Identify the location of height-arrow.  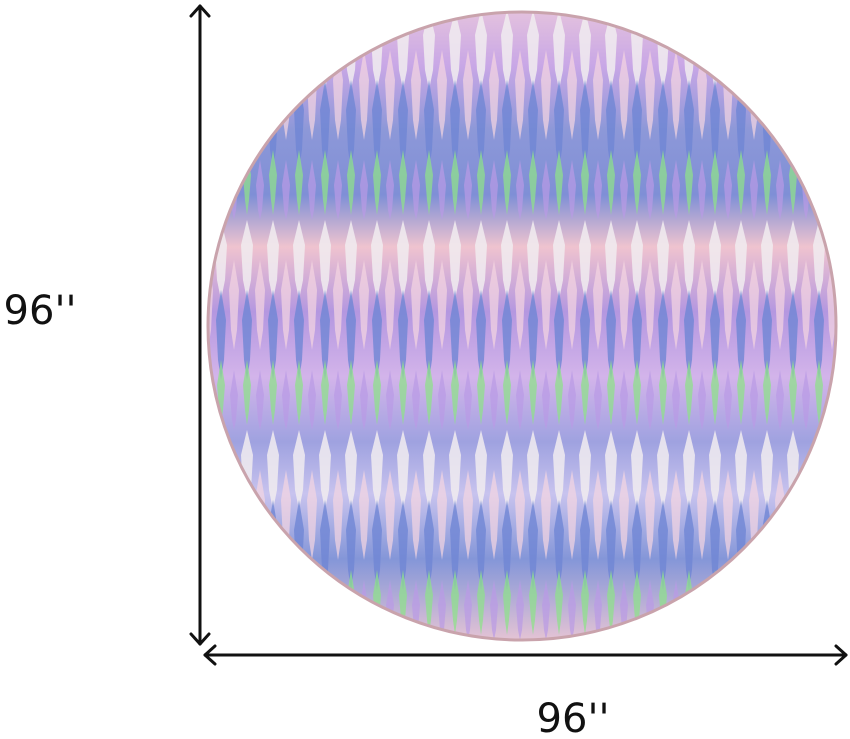
(200, 325).